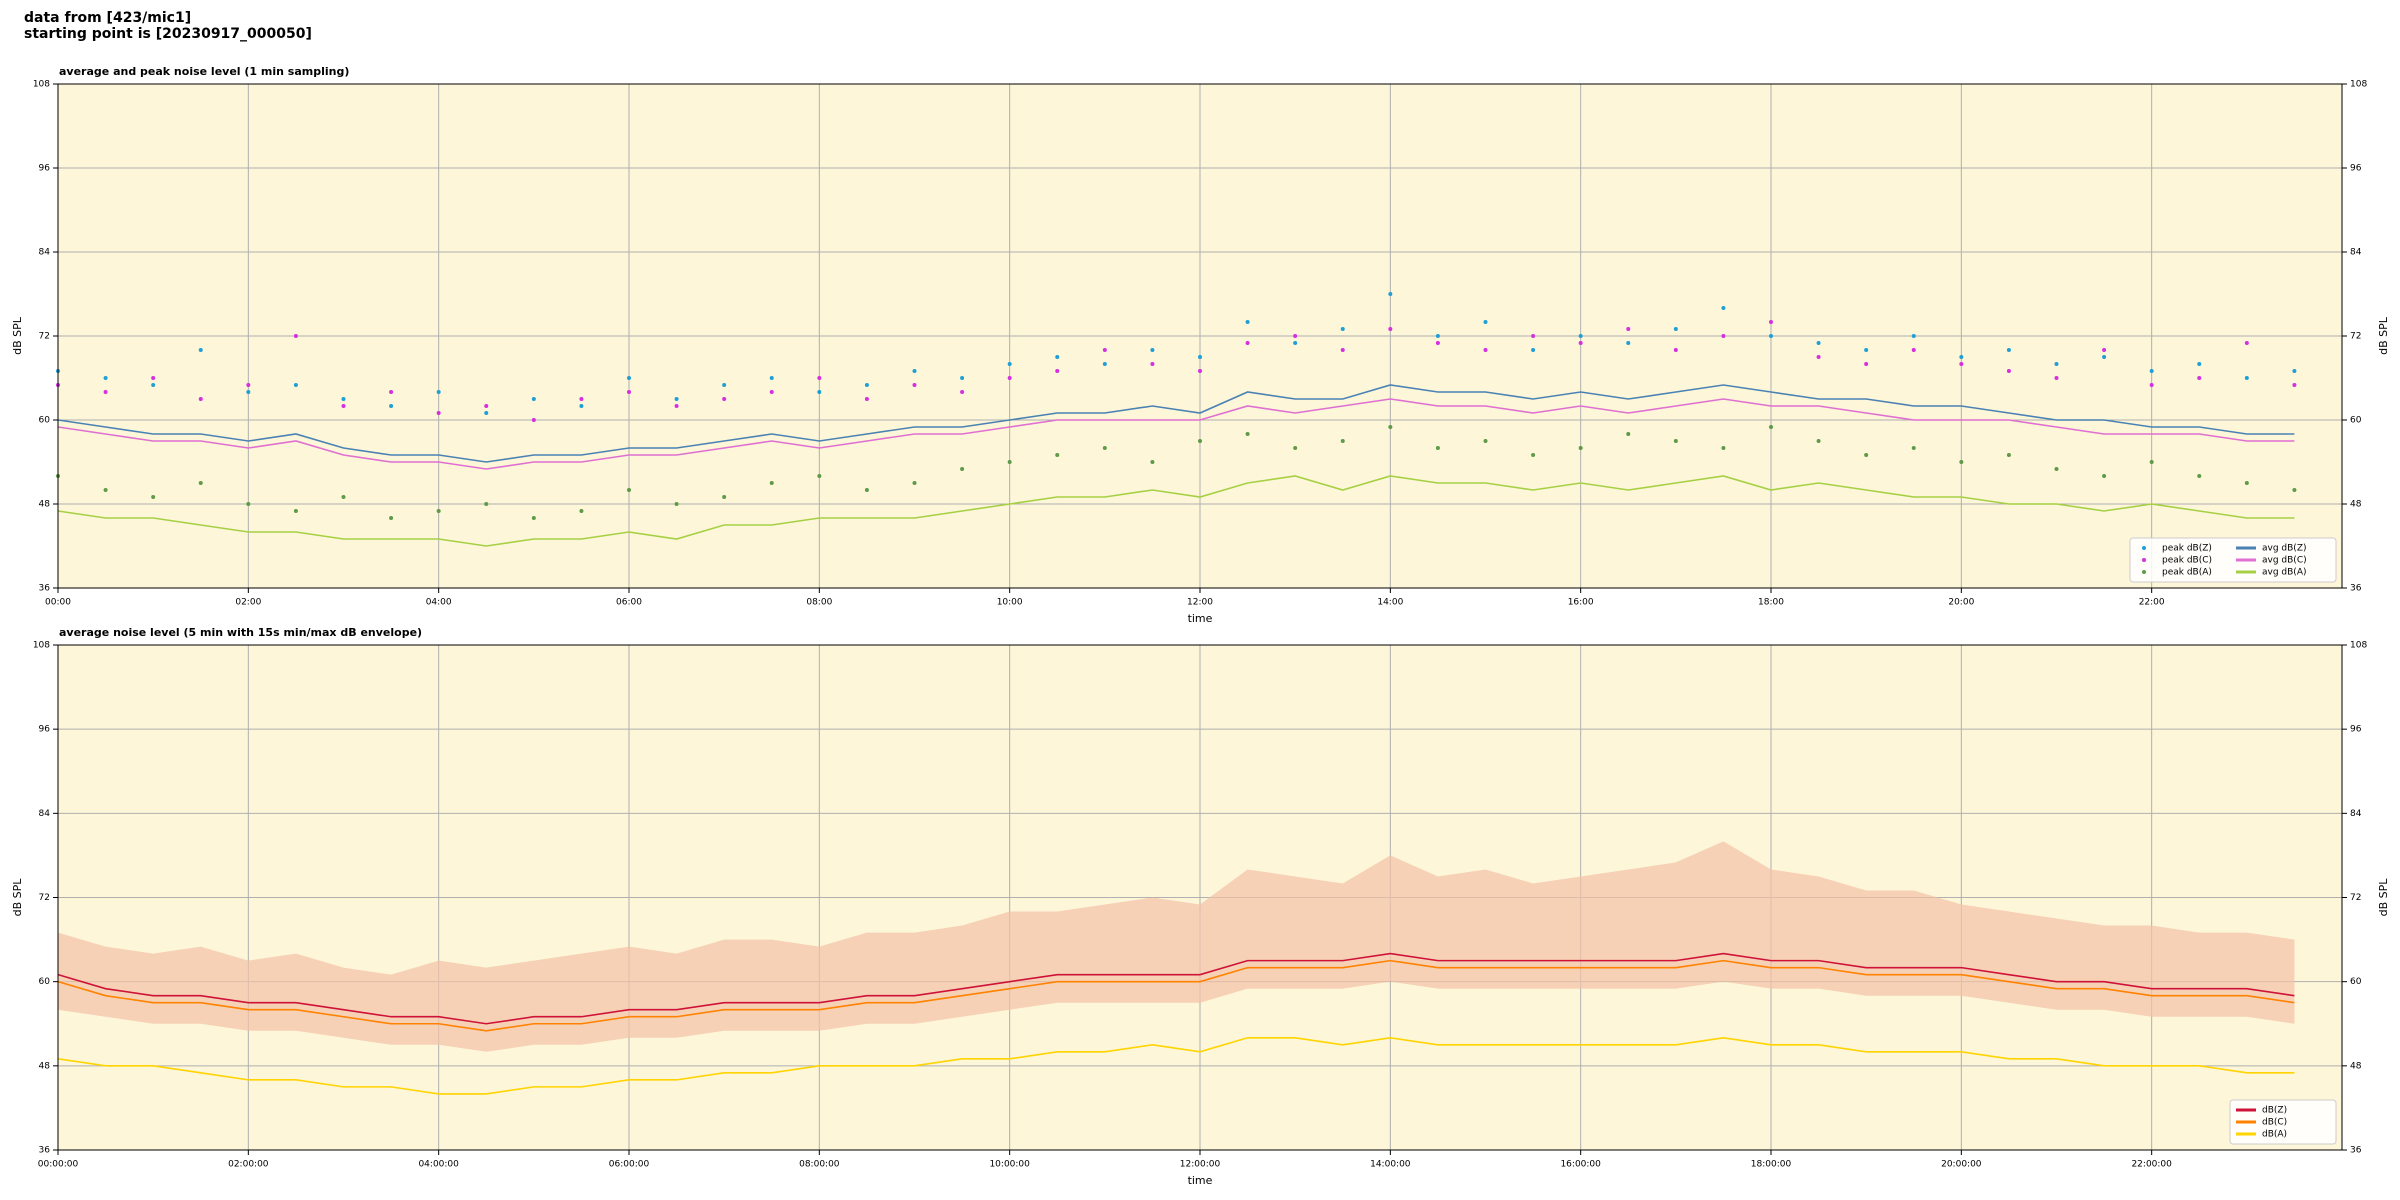 This screenshot has width=2400, height=1200. What do you see at coordinates (1961, 603) in the screenshot?
I see `x-tick-label: 20:00` at bounding box center [1961, 603].